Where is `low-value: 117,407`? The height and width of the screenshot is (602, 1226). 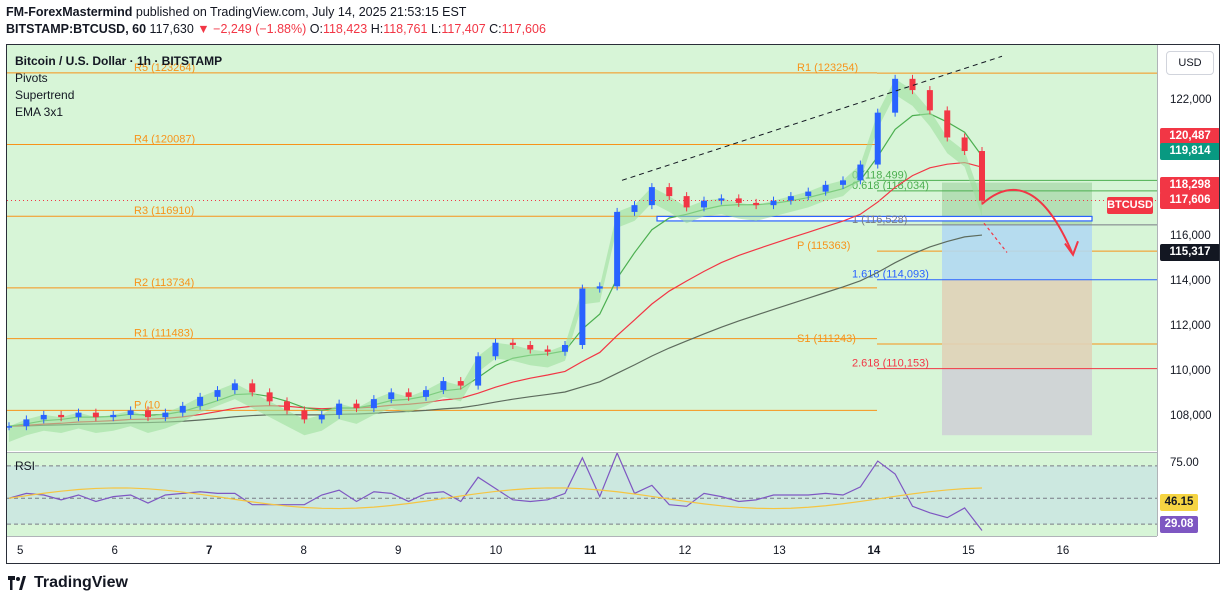 low-value: 117,407 is located at coordinates (463, 29).